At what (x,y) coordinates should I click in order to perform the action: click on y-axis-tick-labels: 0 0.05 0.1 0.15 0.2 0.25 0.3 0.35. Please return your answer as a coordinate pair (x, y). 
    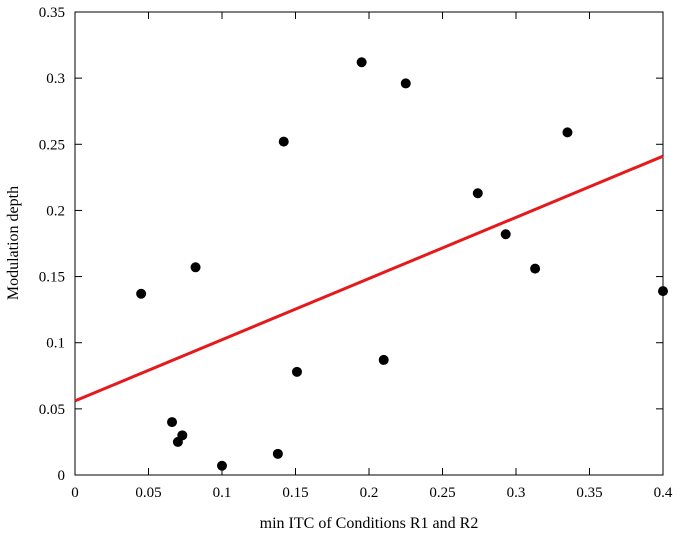
    Looking at the image, I should click on (52, 244).